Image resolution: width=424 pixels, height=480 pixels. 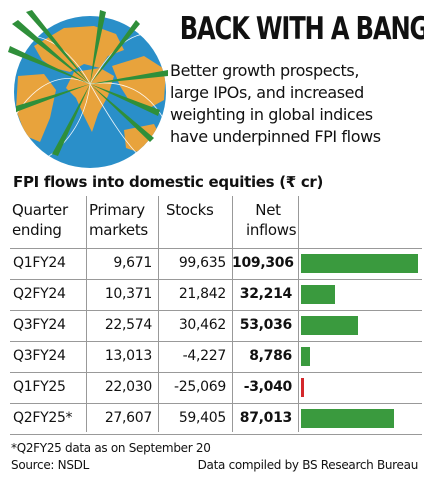 I want to click on landmass-europe, so click(x=79, y=49).